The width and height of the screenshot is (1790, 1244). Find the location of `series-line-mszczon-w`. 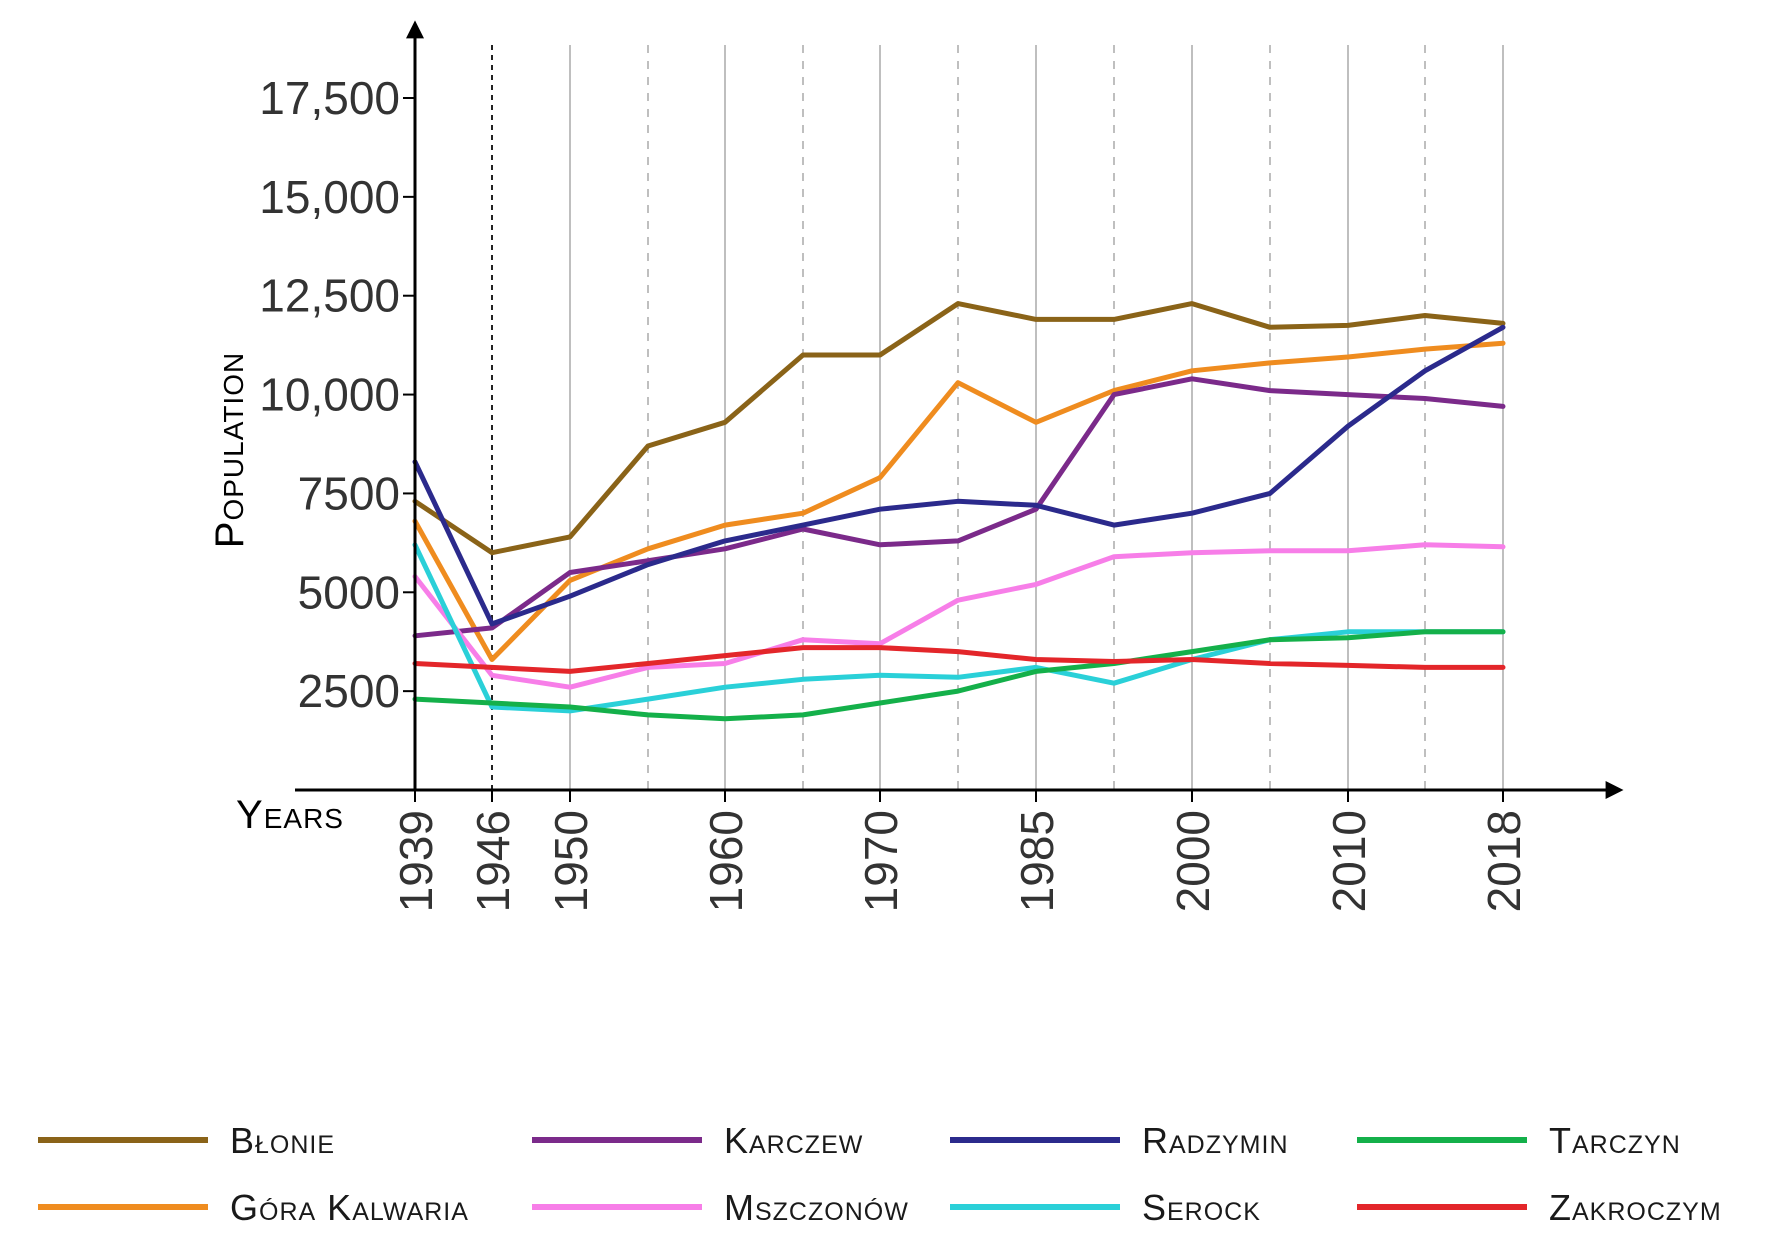

series-line-mszczon-w is located at coordinates (959, 616).